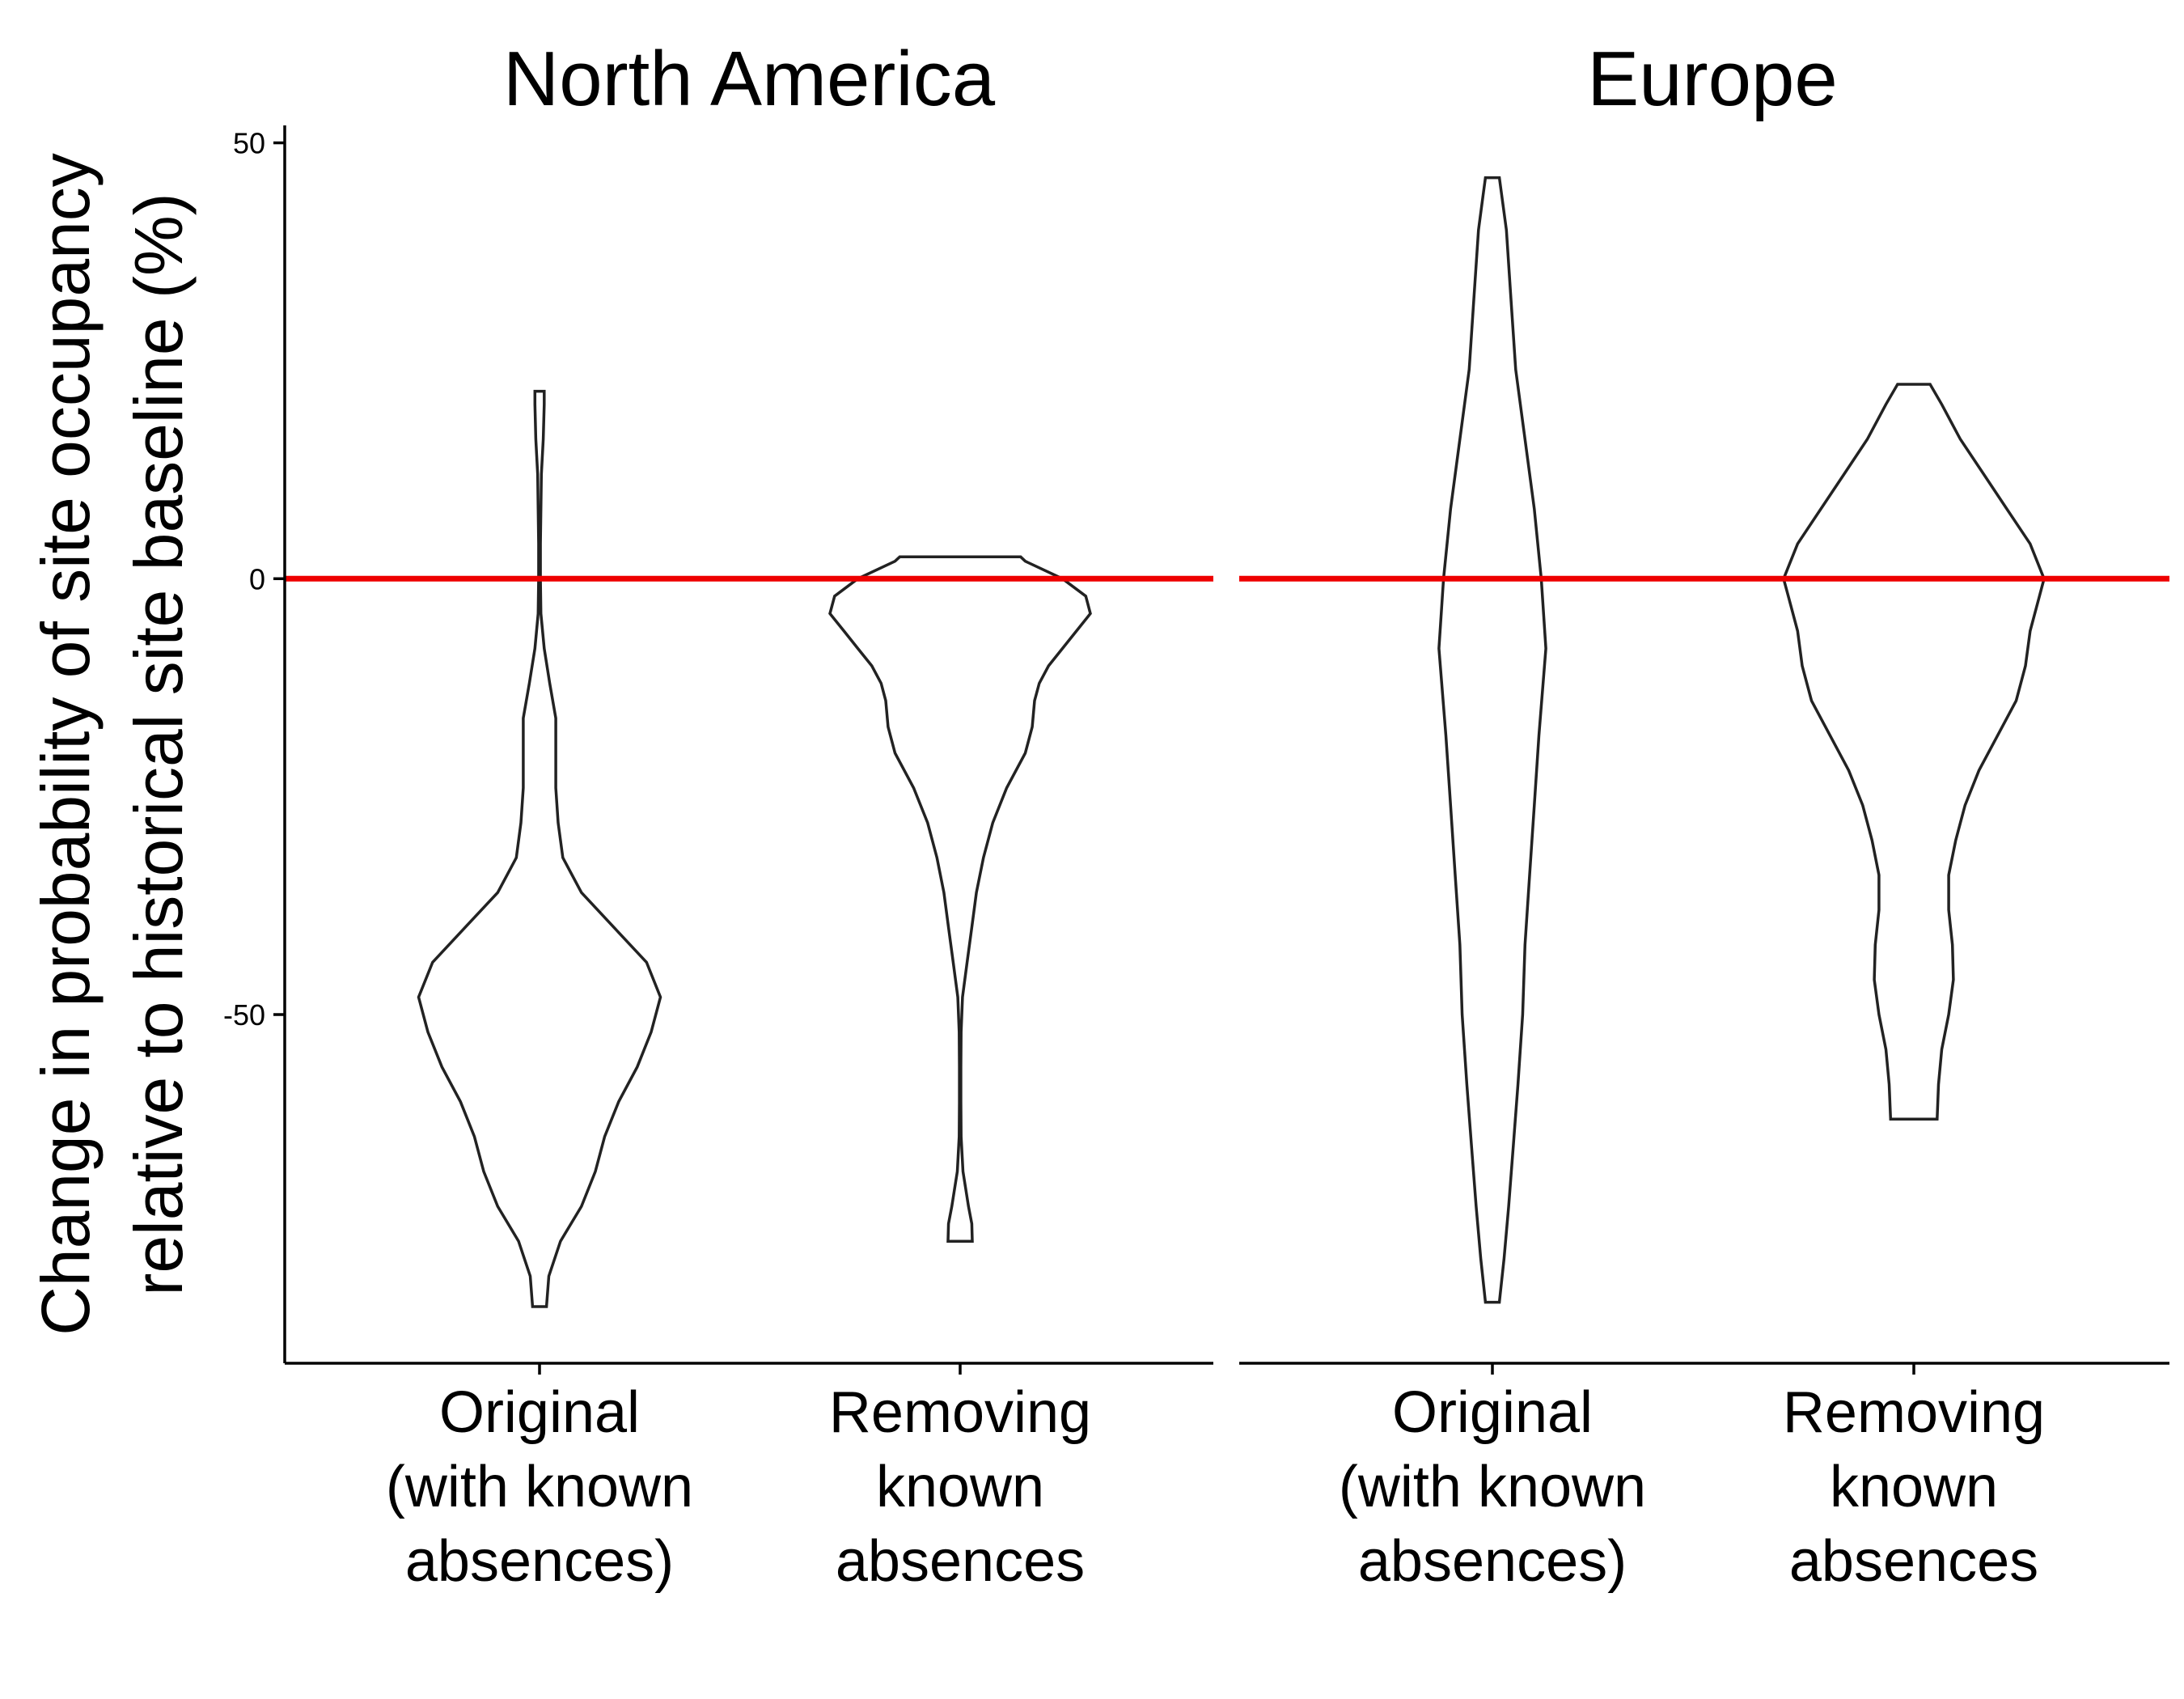 The image size is (2184, 1699). What do you see at coordinates (244, 1015) in the screenshot?
I see `y-tick-label: -50` at bounding box center [244, 1015].